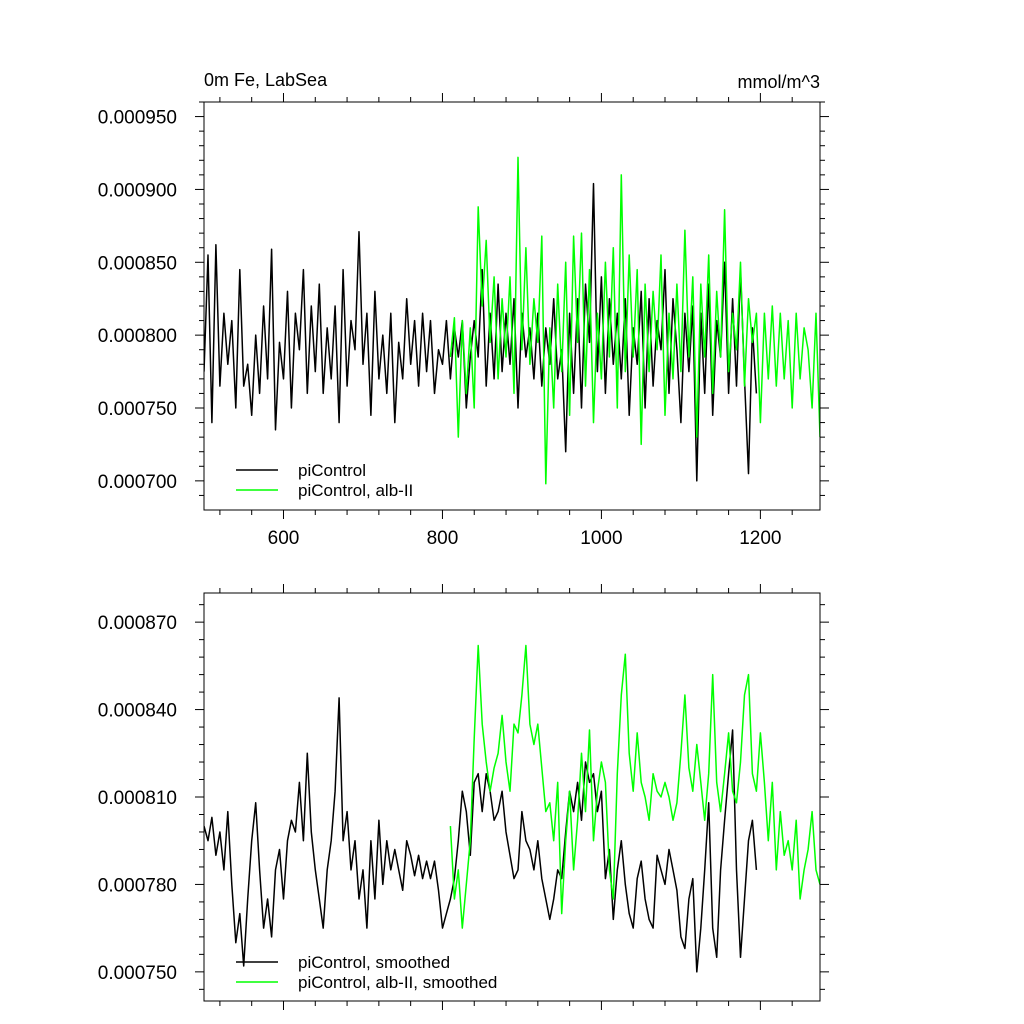 Image resolution: width=1024 pixels, height=1024 pixels. What do you see at coordinates (137, 885) in the screenshot?
I see `bottom-y-tick-label: 0.000780` at bounding box center [137, 885].